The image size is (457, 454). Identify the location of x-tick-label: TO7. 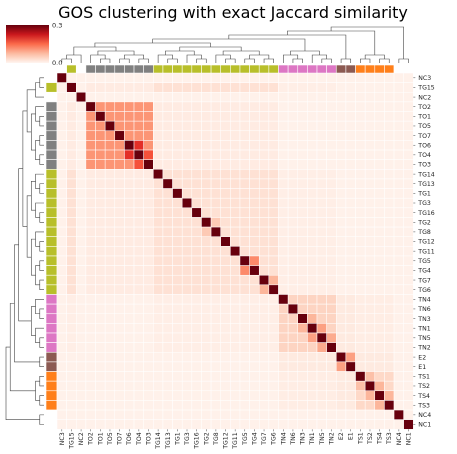
(120, 439).